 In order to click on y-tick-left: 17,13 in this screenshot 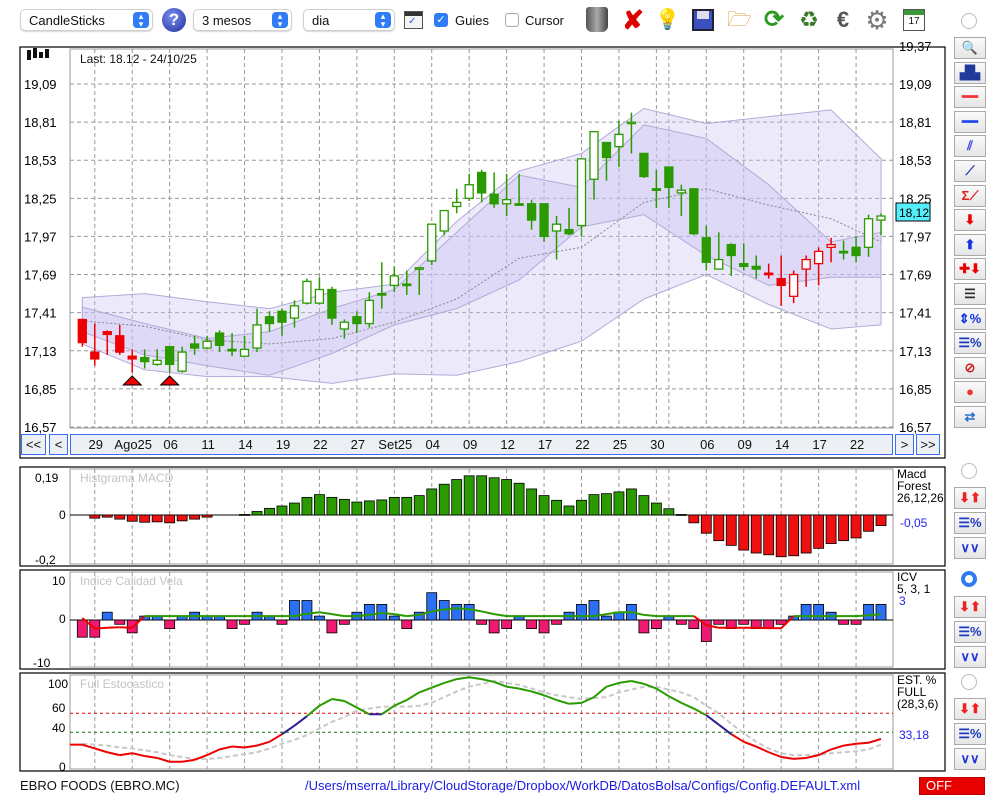, I will do `click(40, 351)`.